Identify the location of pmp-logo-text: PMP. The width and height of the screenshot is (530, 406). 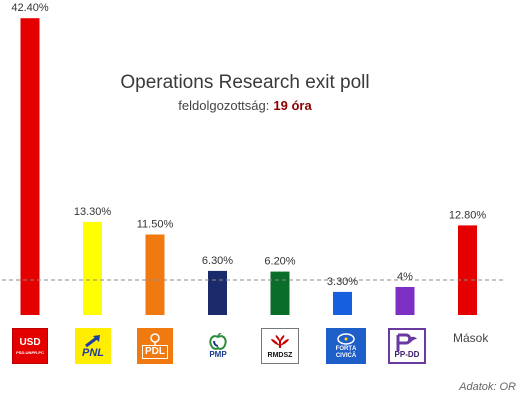
(218, 354).